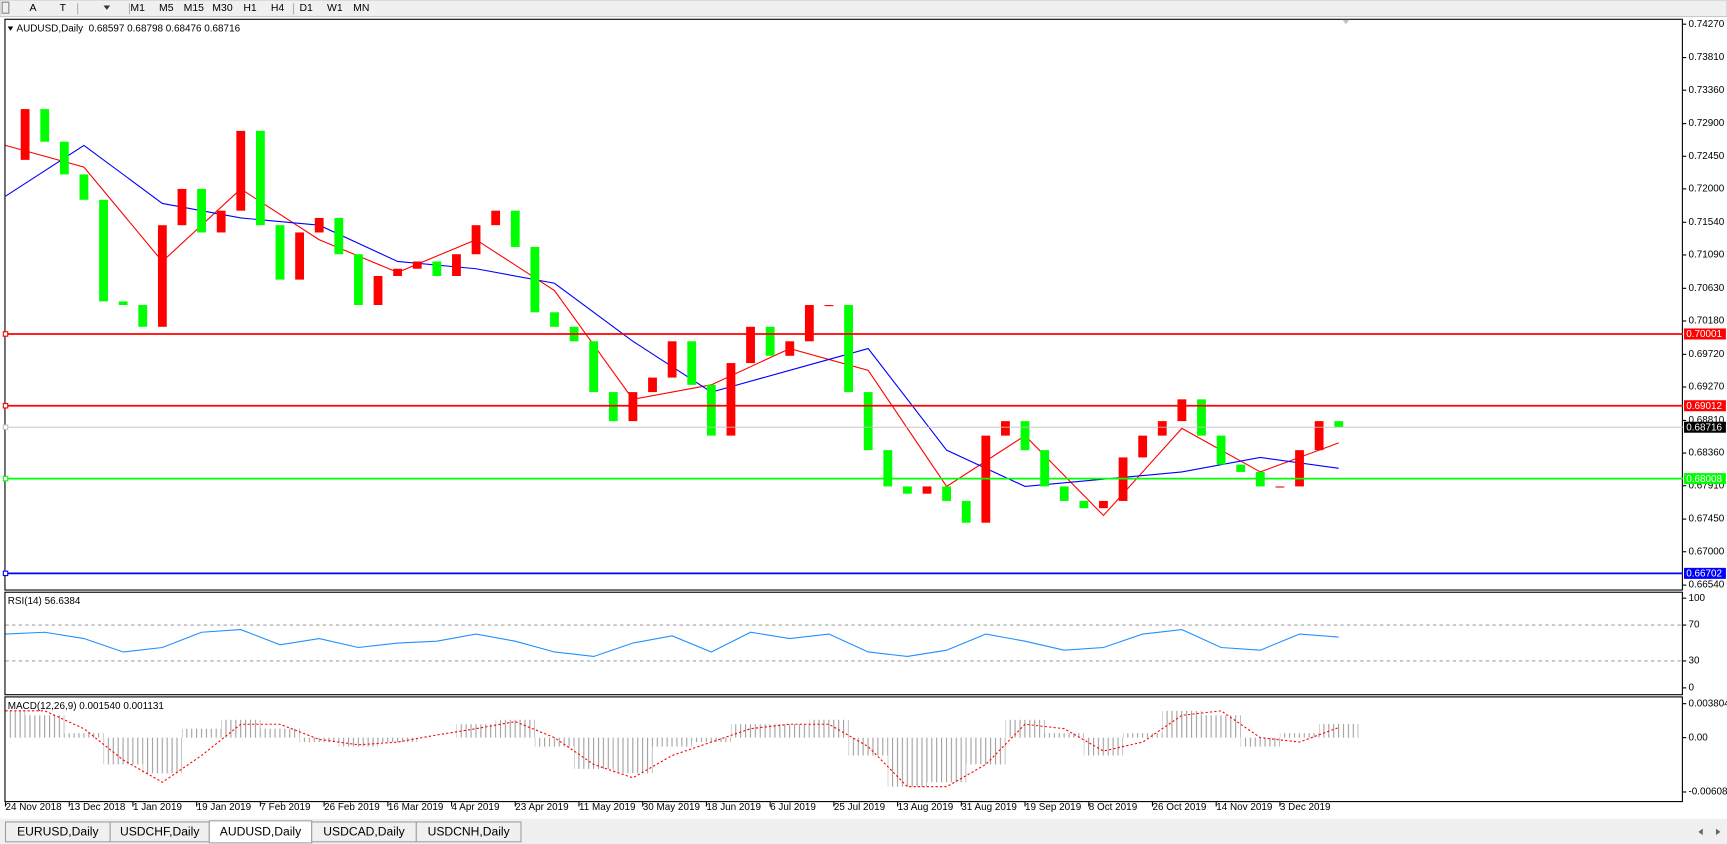 Image resolution: width=1727 pixels, height=844 pixels. I want to click on y-tick-label: 0.73360, so click(1706, 90).